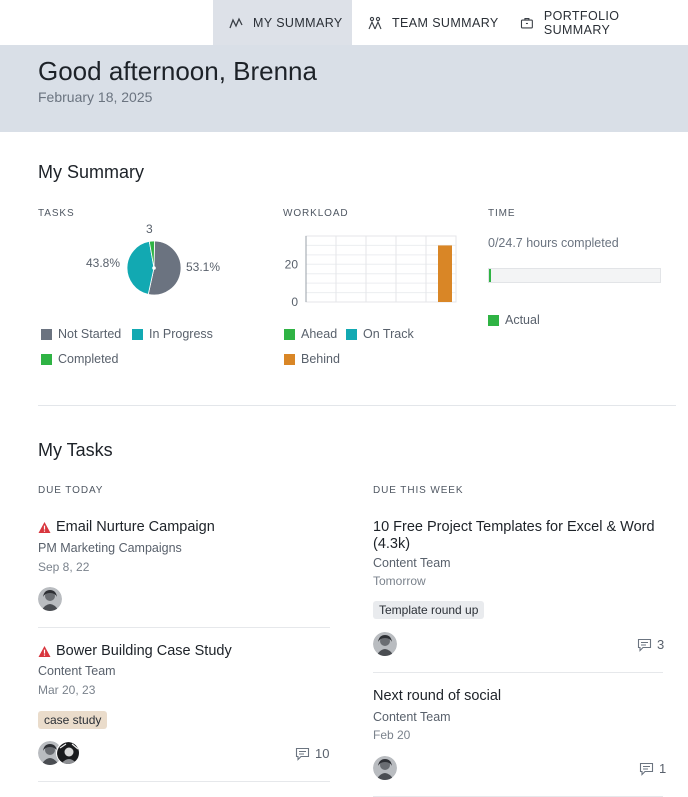  I want to click on legend-label: In Progress, so click(181, 334).